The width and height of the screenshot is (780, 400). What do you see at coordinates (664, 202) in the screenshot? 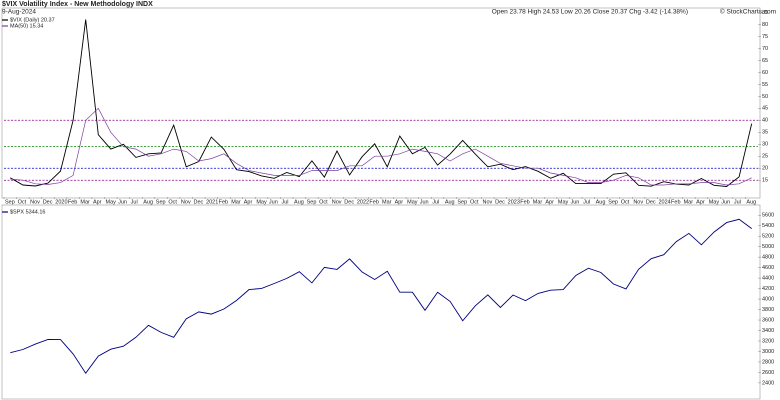
I see `x-tick-label: 2024` at bounding box center [664, 202].